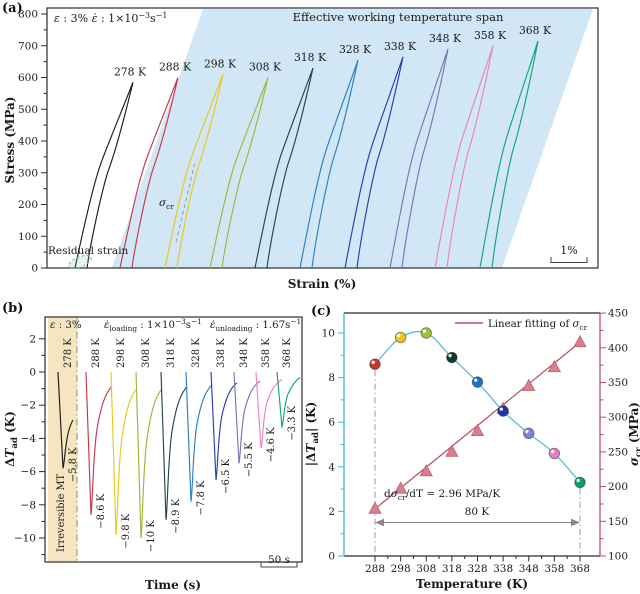  What do you see at coordinates (333, 445) in the screenshot?
I see `left-axis-ticks: 0 2 4 6 8 10` at bounding box center [333, 445].